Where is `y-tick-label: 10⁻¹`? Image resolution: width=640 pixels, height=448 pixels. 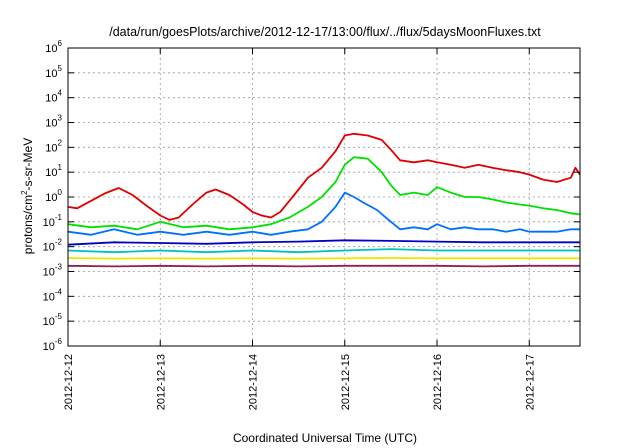 y-tick-label: 10⁻¹ is located at coordinates (53, 221).